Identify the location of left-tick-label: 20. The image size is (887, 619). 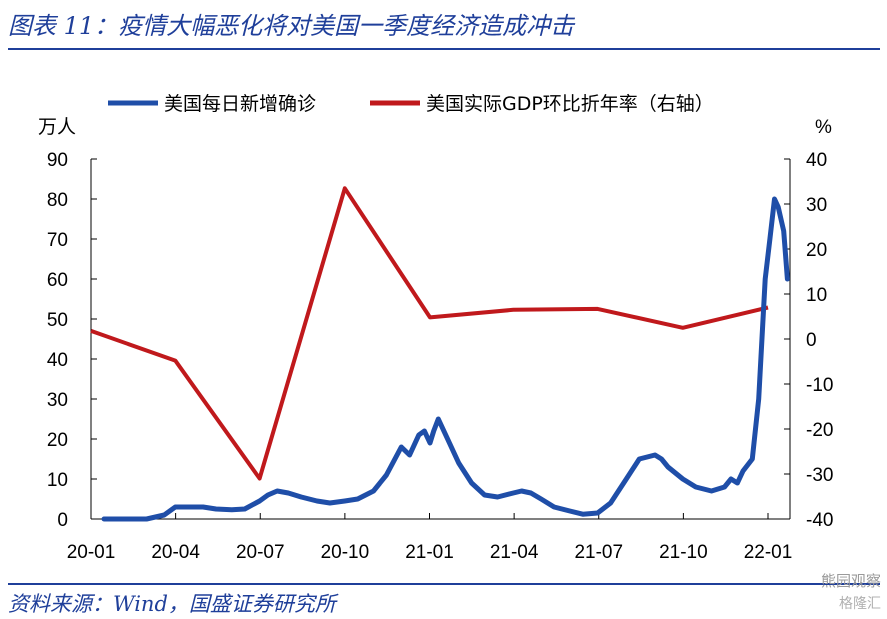
(57, 440).